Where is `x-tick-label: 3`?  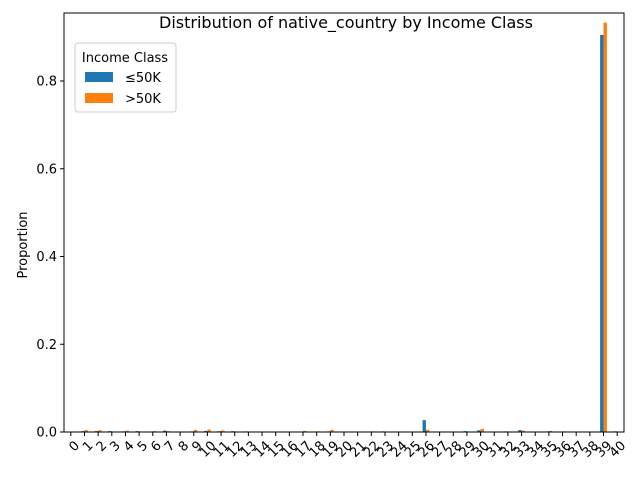 x-tick-label: 3 is located at coordinates (115, 446).